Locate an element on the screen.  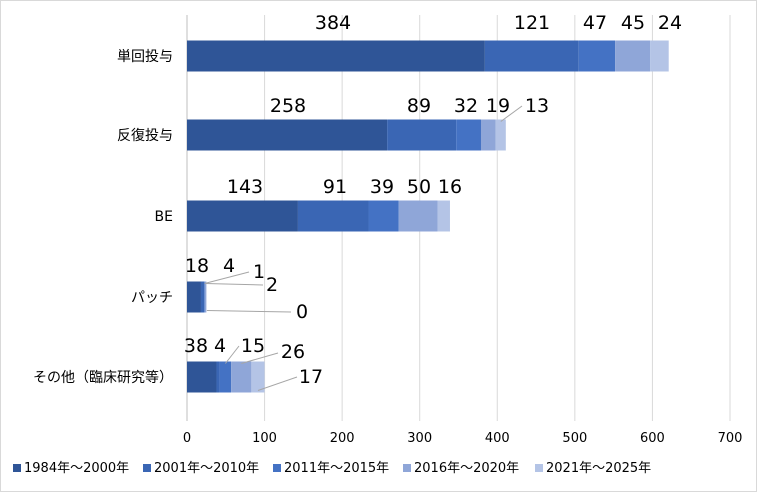
data-label: 384 is located at coordinates (333, 23).